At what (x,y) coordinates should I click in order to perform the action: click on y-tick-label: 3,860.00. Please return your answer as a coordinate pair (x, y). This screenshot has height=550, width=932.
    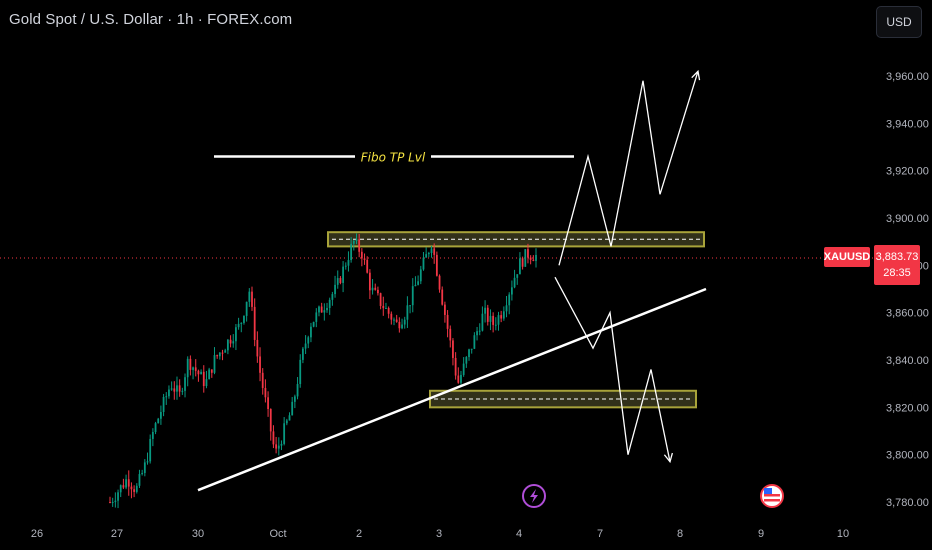
    Looking at the image, I should click on (907, 314).